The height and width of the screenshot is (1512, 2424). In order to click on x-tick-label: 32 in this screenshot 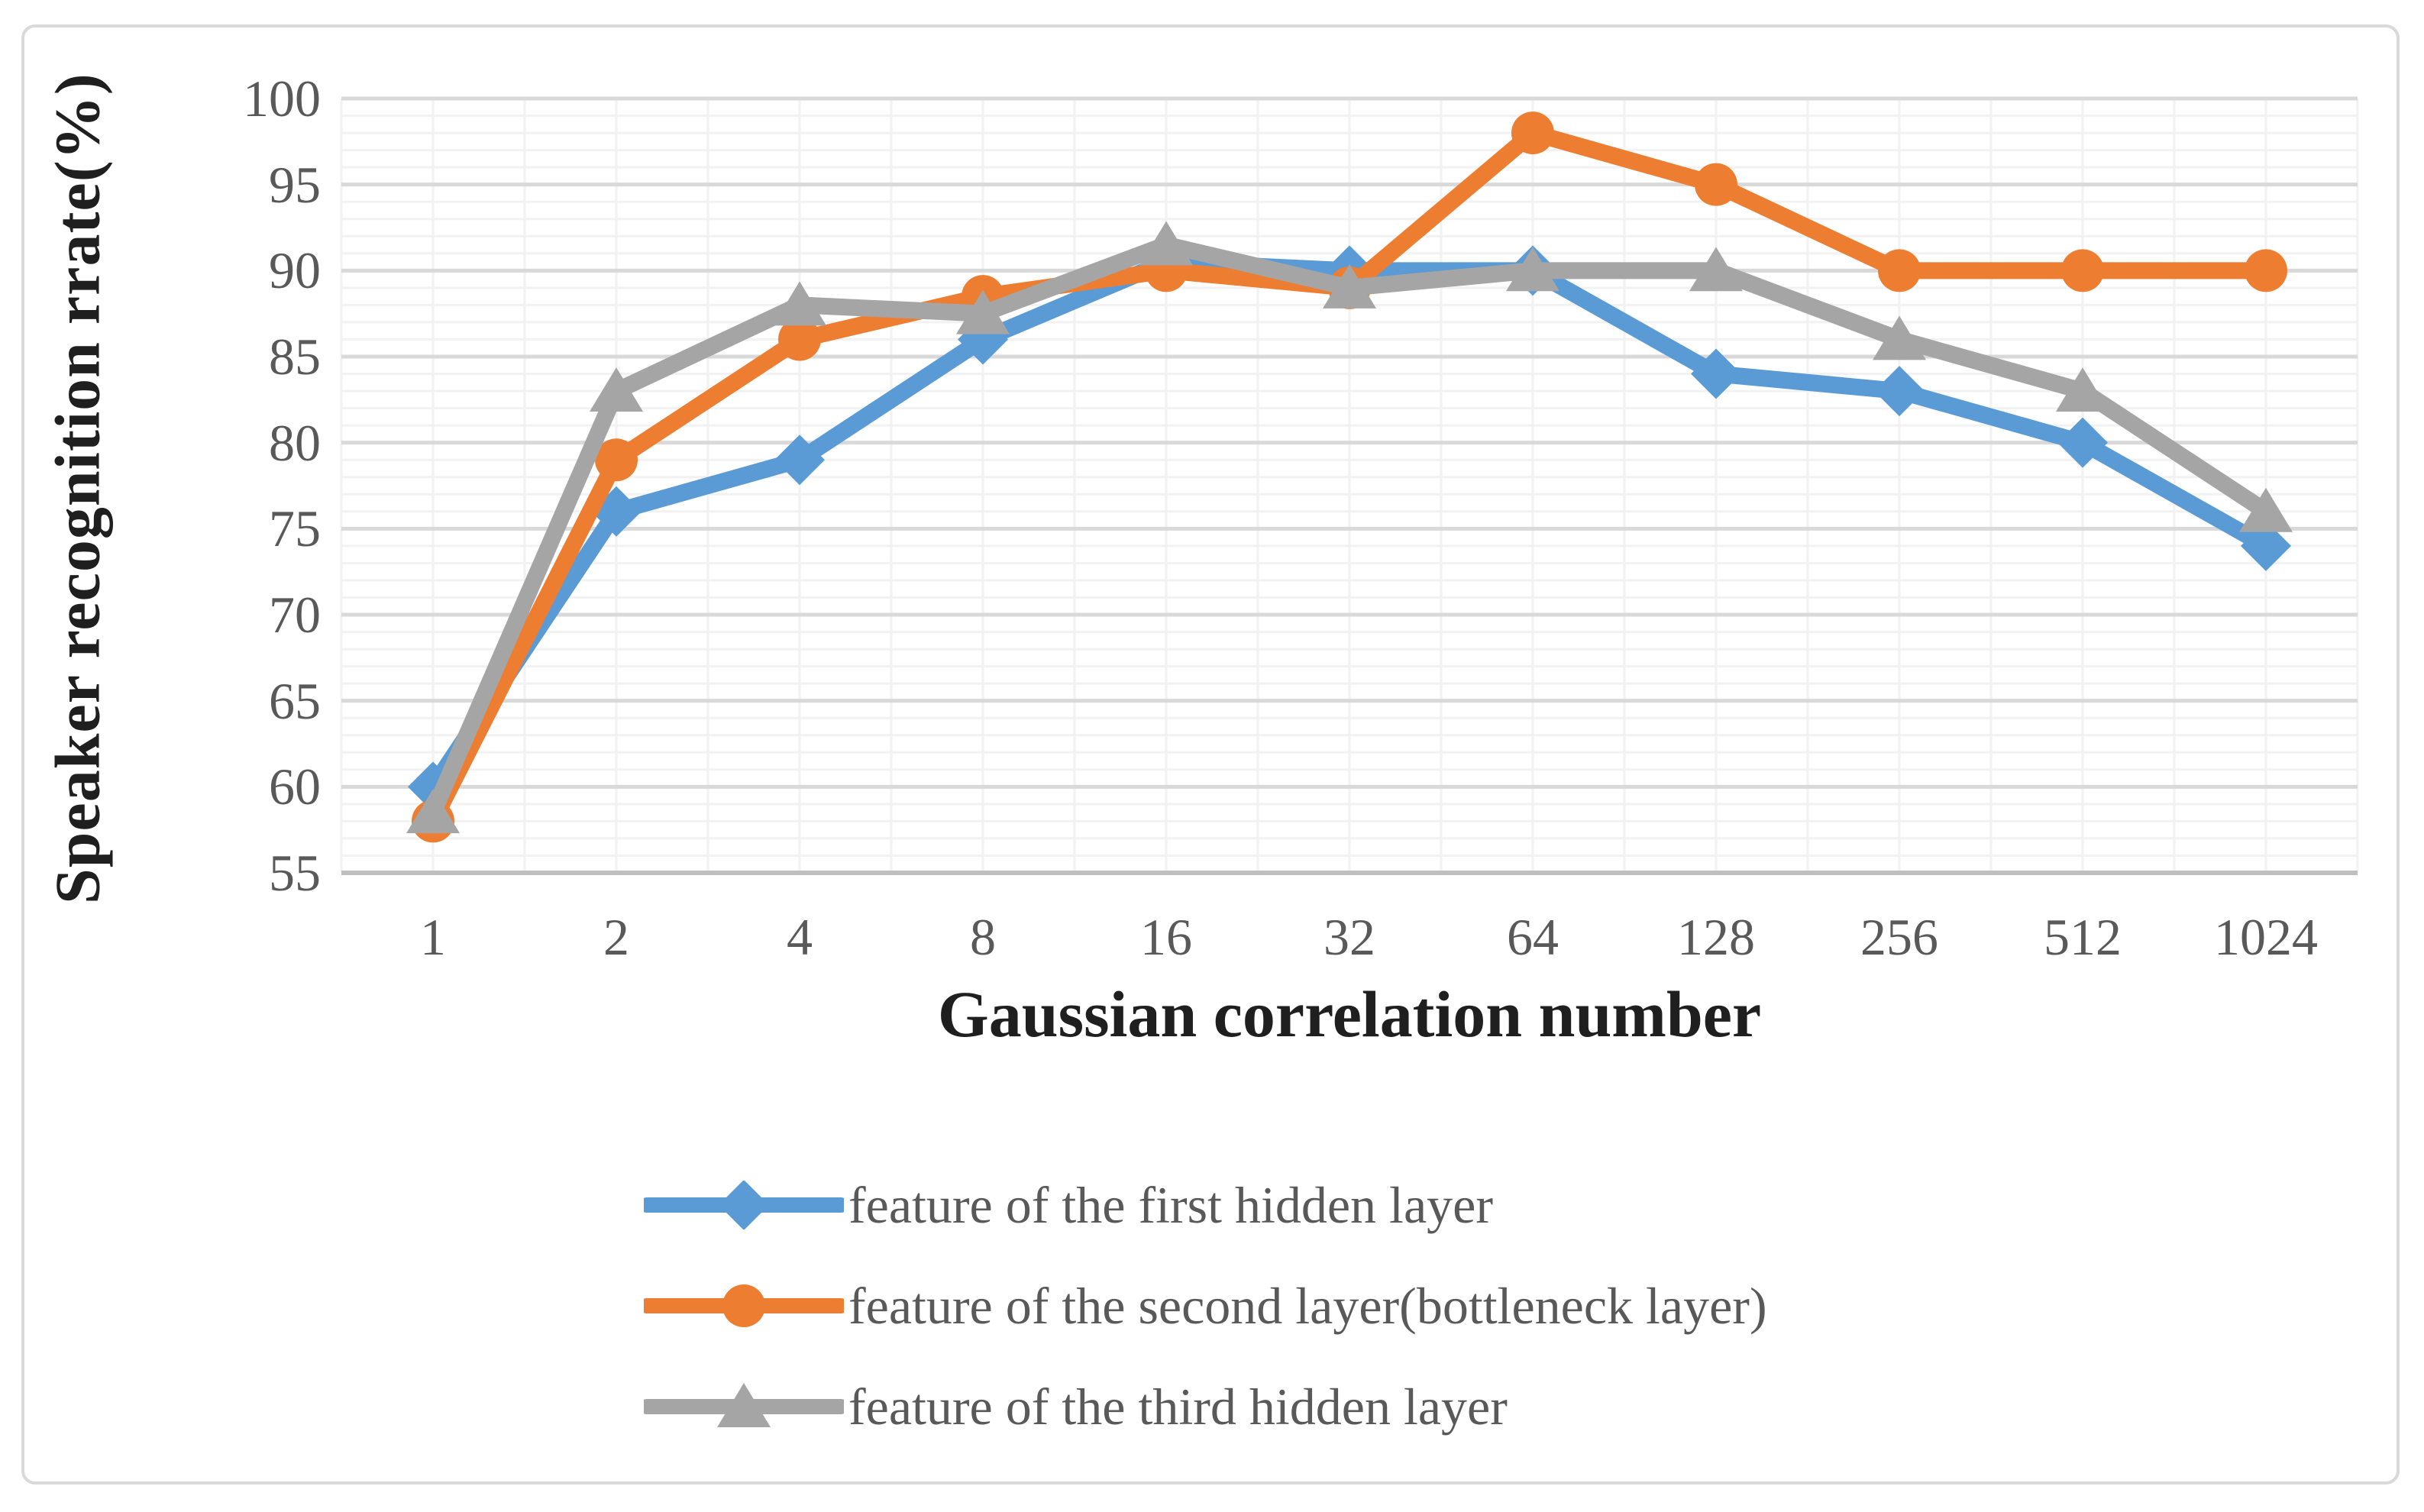, I will do `click(1349, 937)`.